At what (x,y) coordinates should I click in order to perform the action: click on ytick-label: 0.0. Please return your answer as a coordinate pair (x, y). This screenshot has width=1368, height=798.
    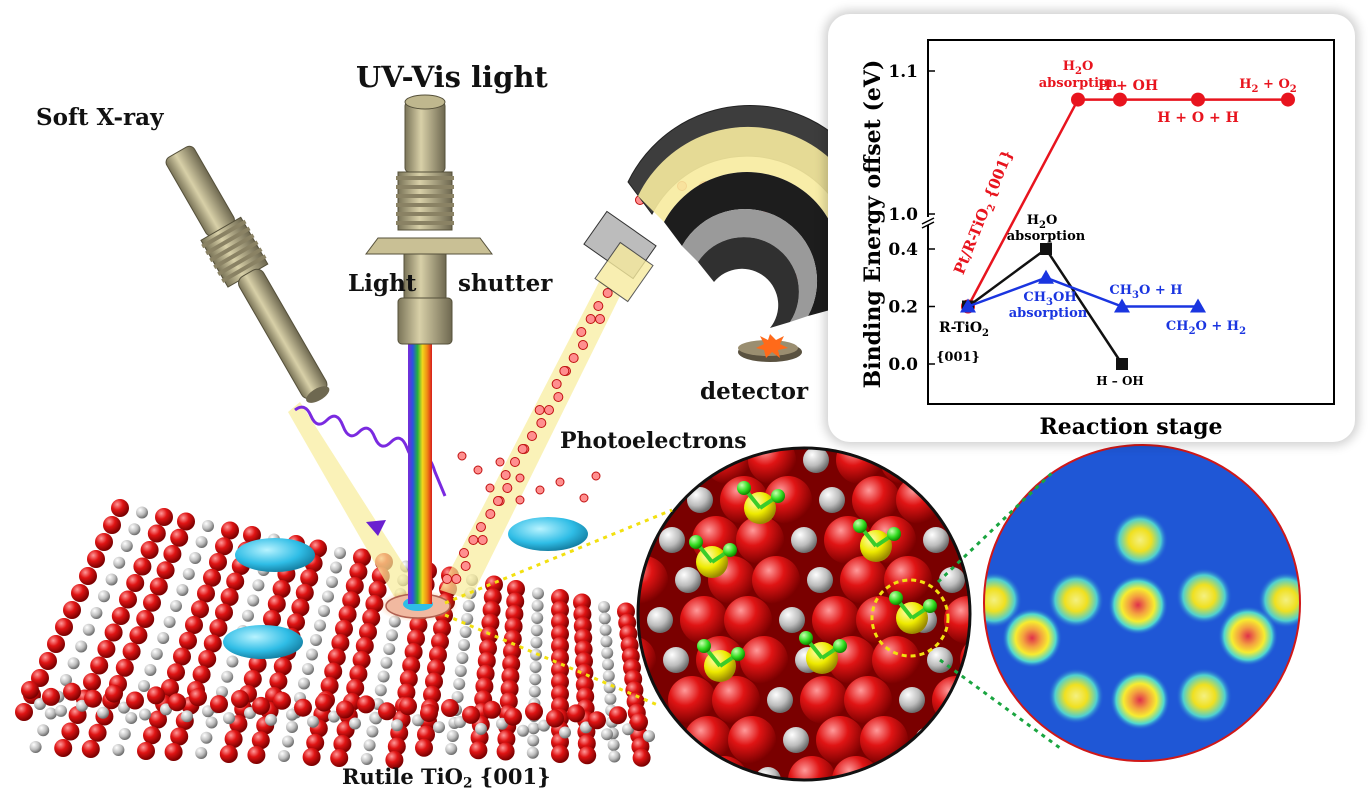
    Looking at the image, I should click on (903, 365).